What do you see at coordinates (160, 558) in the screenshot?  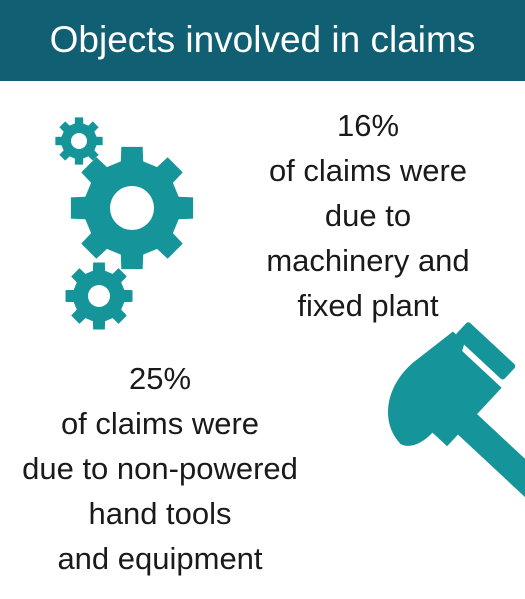 I see `stat-line: and equipment` at bounding box center [160, 558].